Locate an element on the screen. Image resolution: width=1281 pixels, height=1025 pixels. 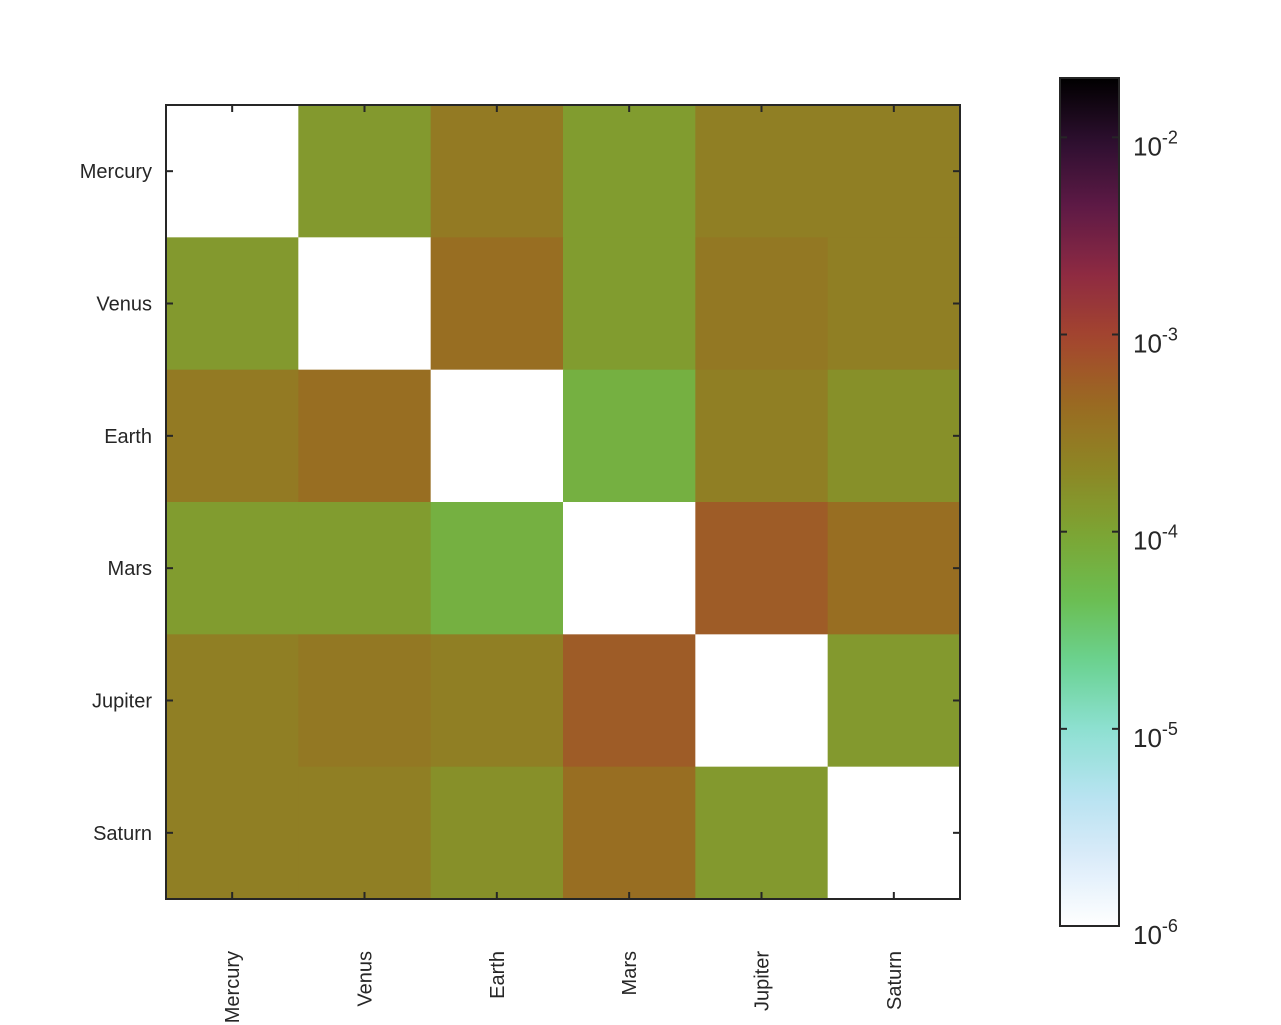
colorbar-tick-label: 10⁻⁶ is located at coordinates (1155, 933).